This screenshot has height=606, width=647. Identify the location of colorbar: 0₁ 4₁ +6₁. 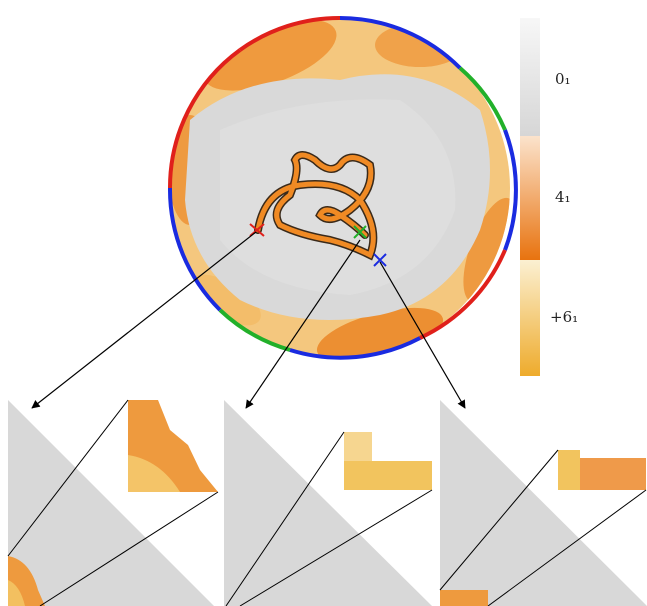
(549, 197).